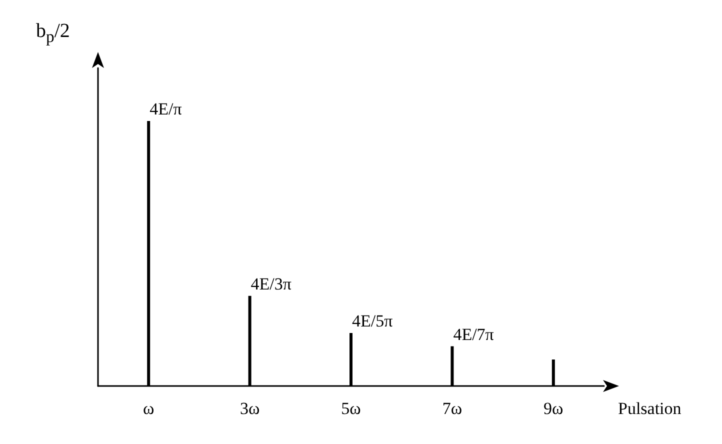 The image size is (722, 444). Describe the element at coordinates (554, 408) in the screenshot. I see `x-tick-label: 9ω` at that location.